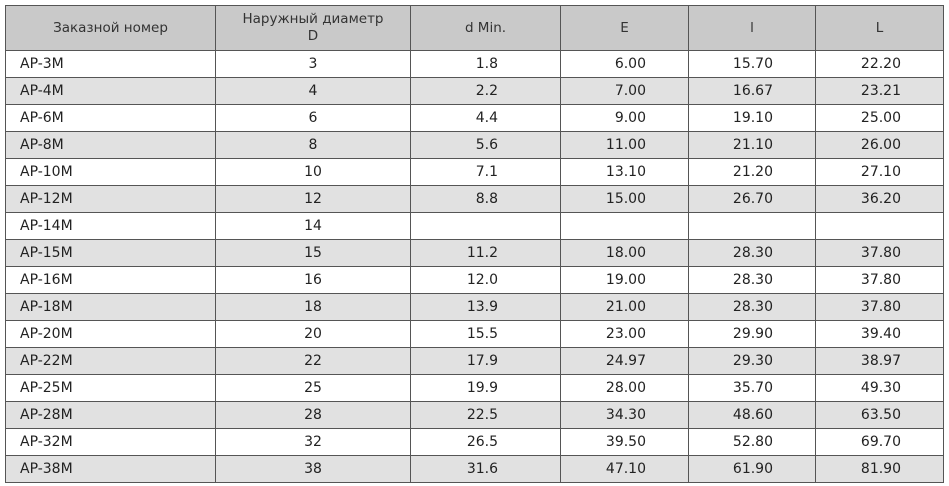 This screenshot has width=949, height=486. What do you see at coordinates (485, 64) in the screenshot?
I see `table-cell: 1.8` at bounding box center [485, 64].